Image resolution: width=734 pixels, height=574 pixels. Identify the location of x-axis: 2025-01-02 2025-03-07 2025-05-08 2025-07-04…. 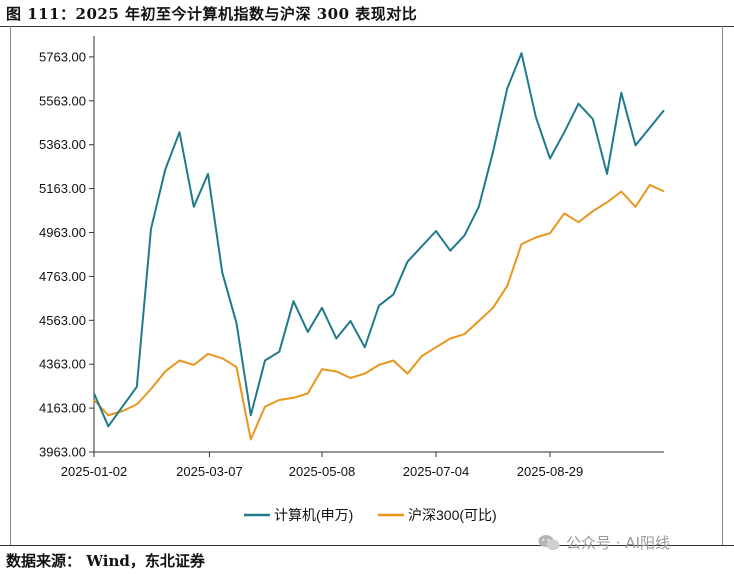
(362, 465).